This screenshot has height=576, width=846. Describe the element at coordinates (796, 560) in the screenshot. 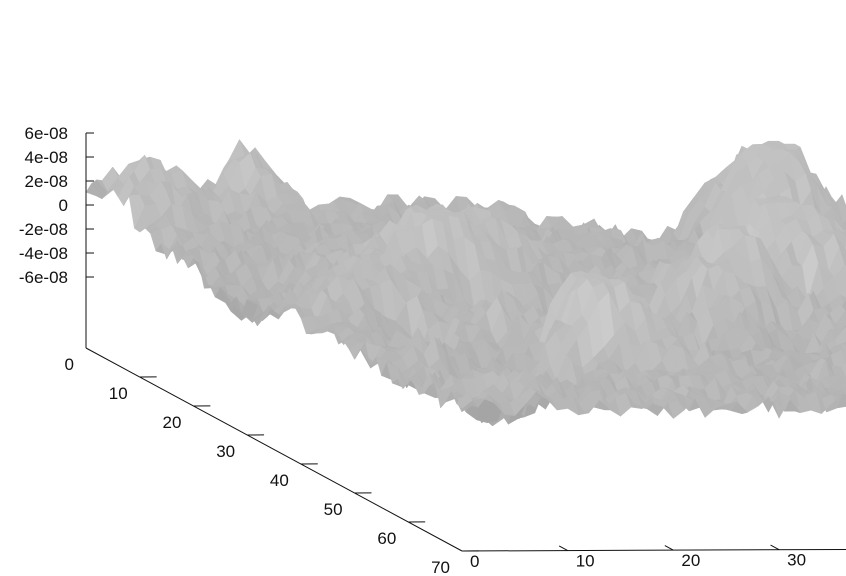

I see `y-tick-label: 30` at that location.